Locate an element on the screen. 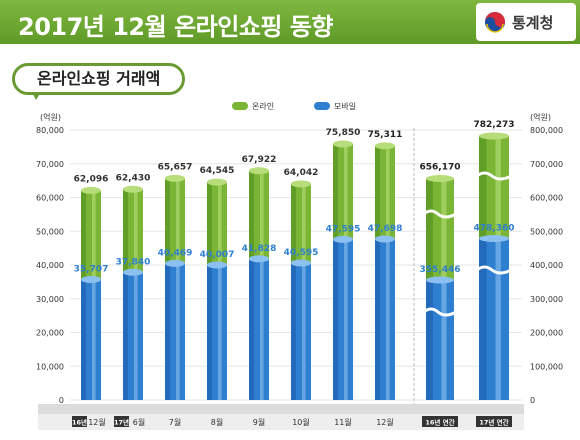 The width and height of the screenshot is (580, 440). online-value-label: 782,273 is located at coordinates (494, 125).